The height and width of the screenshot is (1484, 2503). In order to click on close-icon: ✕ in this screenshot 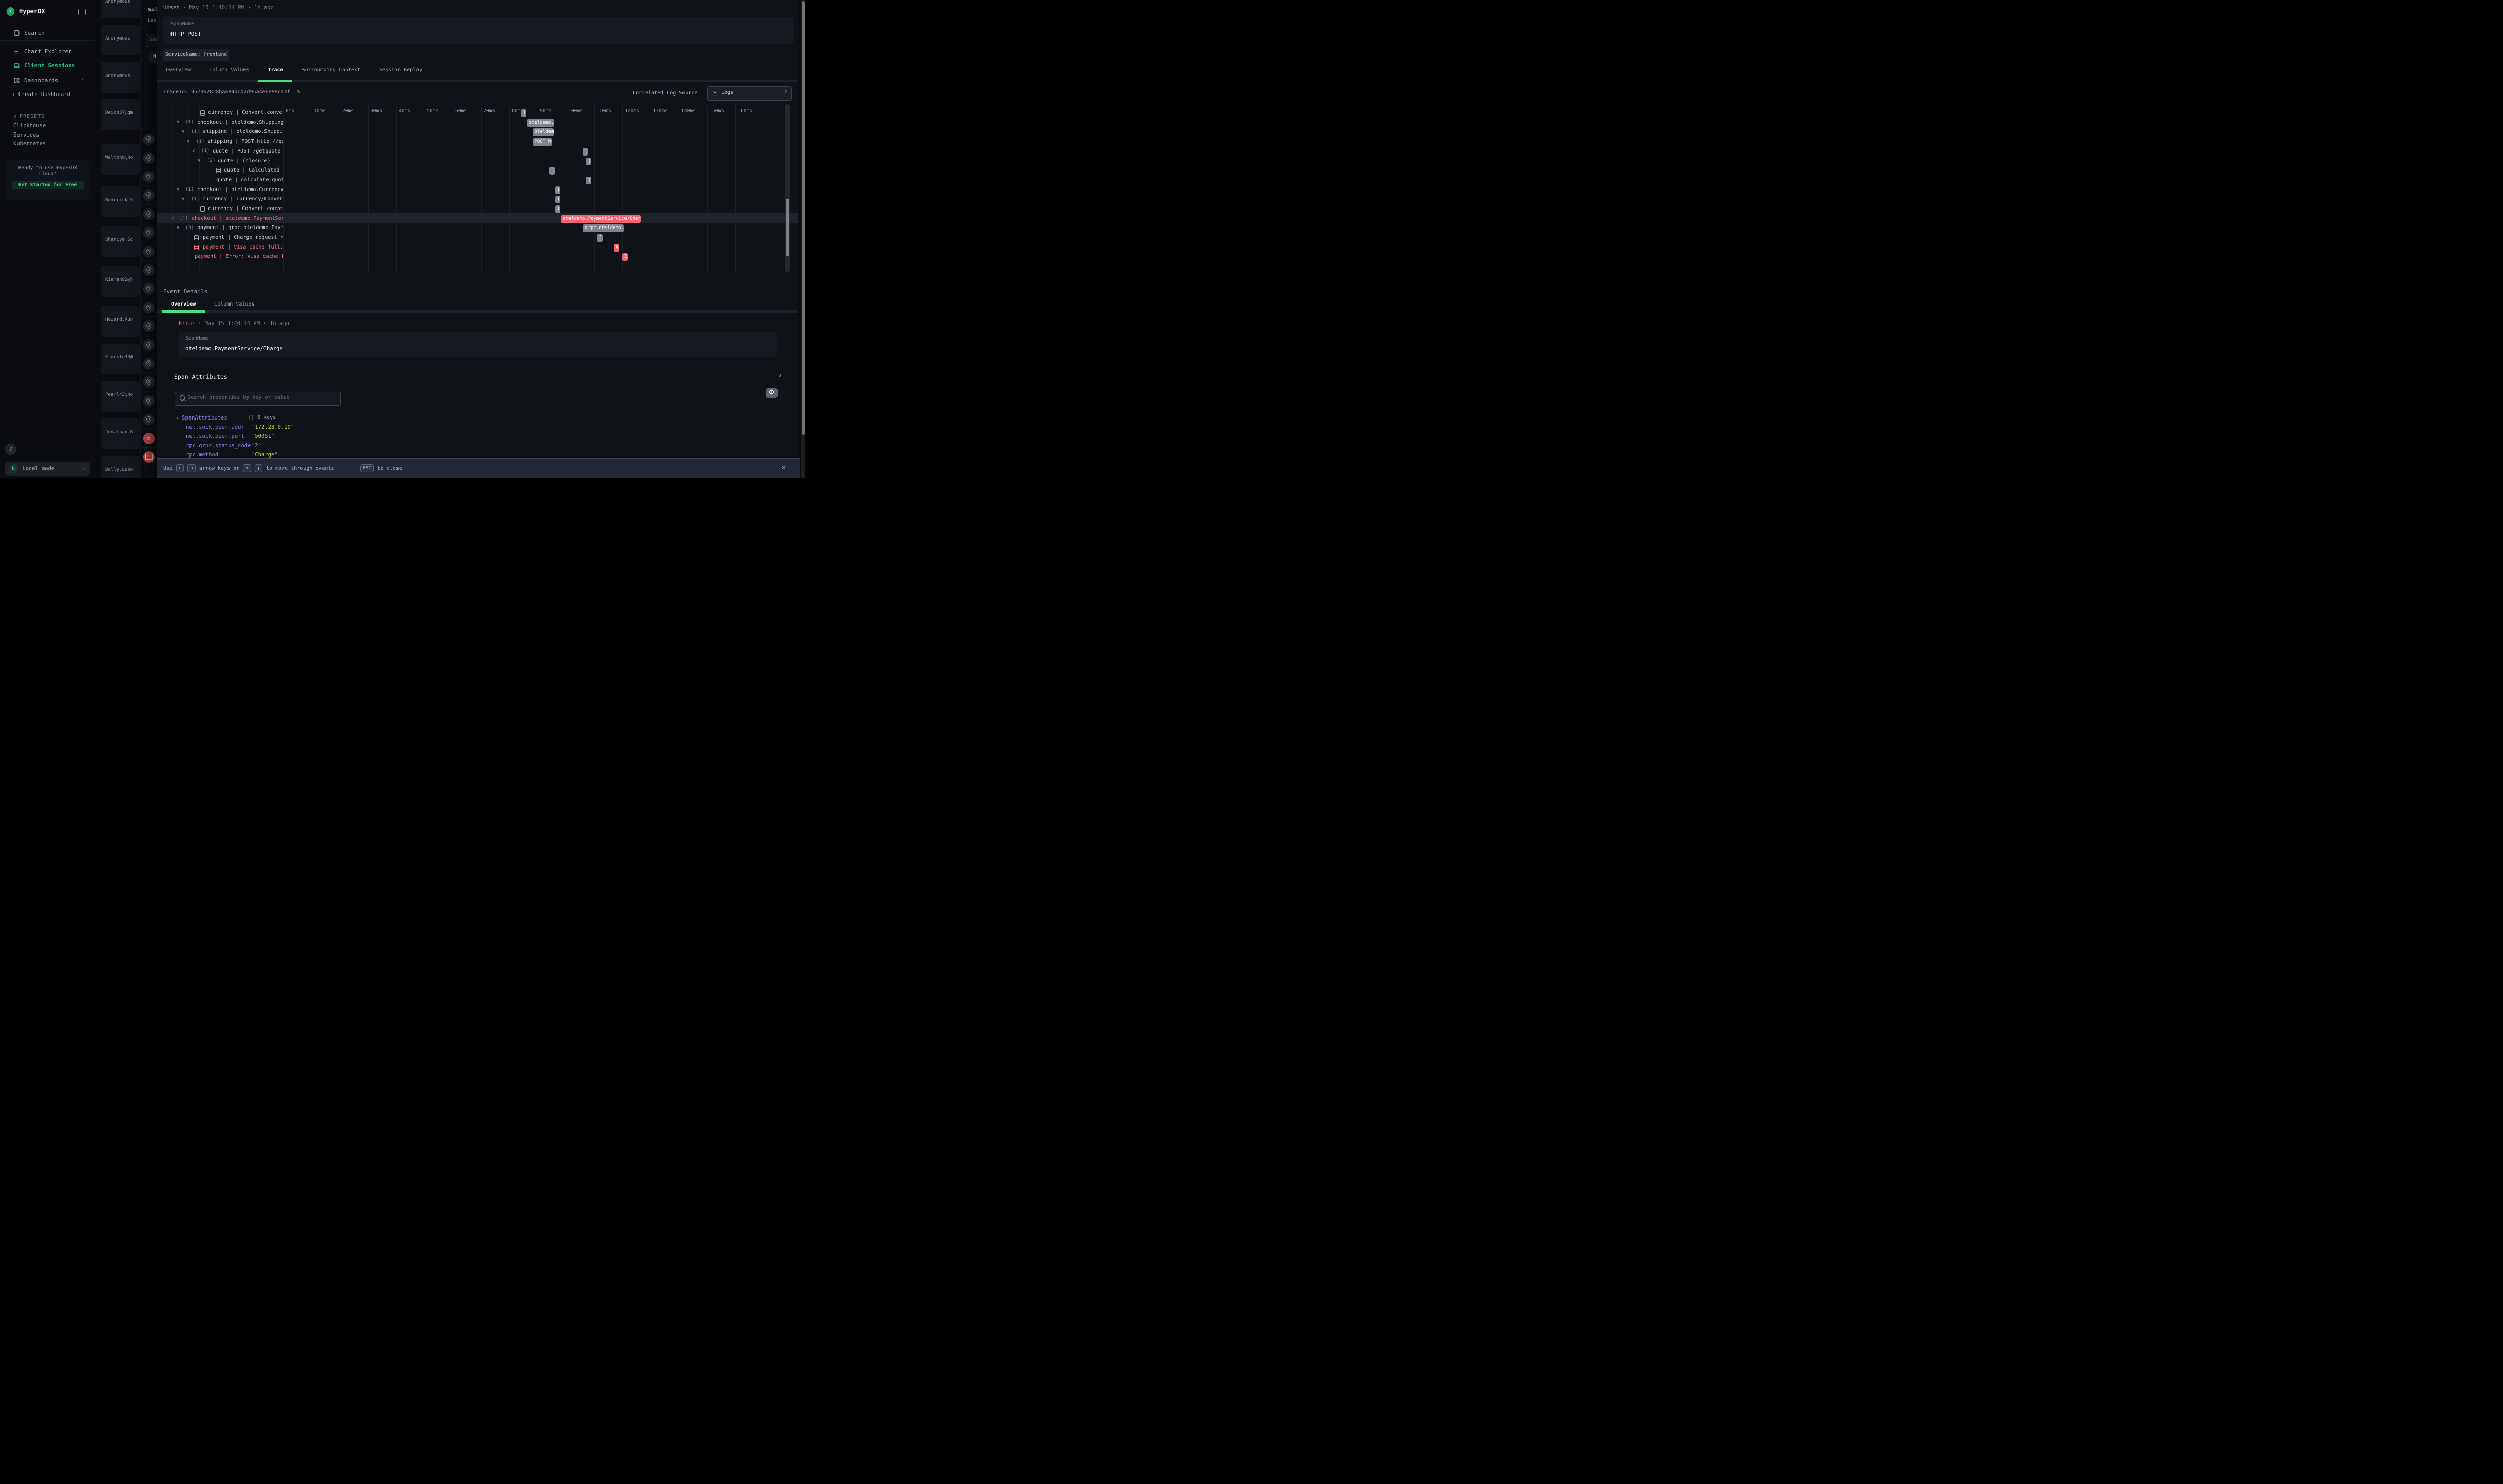, I will do `click(784, 467)`.